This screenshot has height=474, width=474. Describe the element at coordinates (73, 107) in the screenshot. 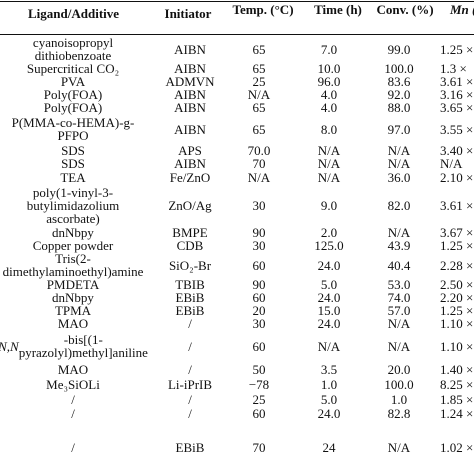

I see `cell-ligand: Poly(FOA)` at that location.